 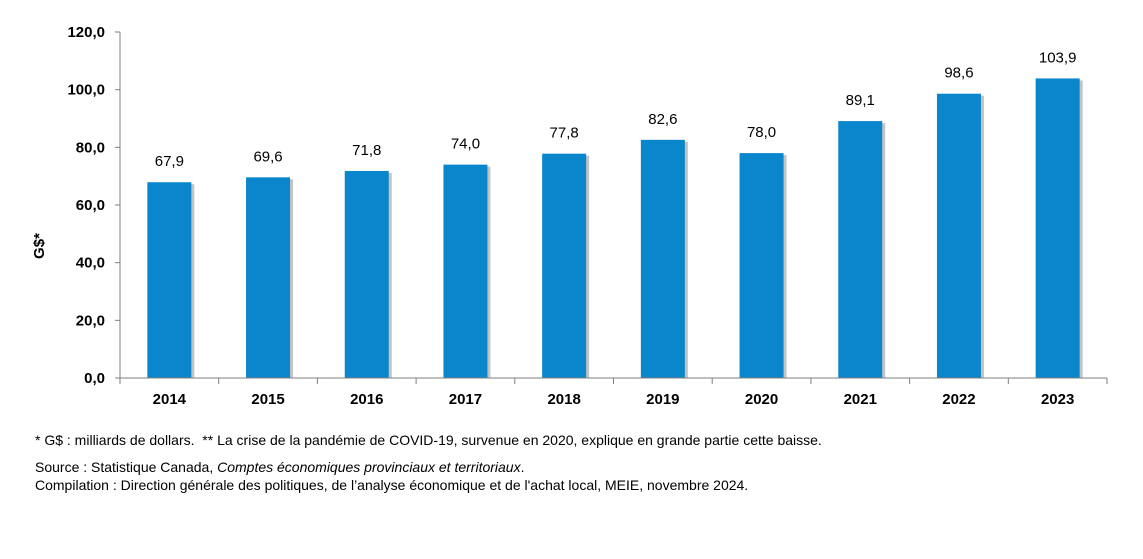 I want to click on x-tick-label: 2016, so click(x=366, y=399).